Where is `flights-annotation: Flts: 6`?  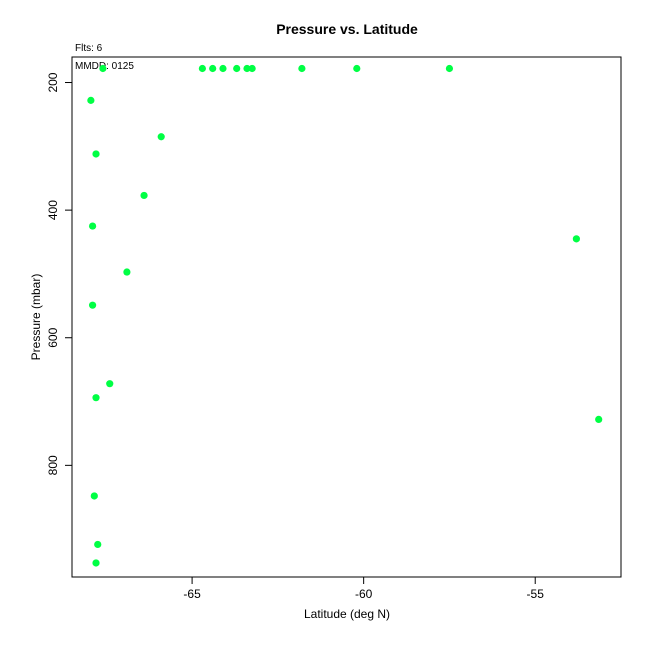
flights-annotation: Flts: 6 is located at coordinates (89, 48).